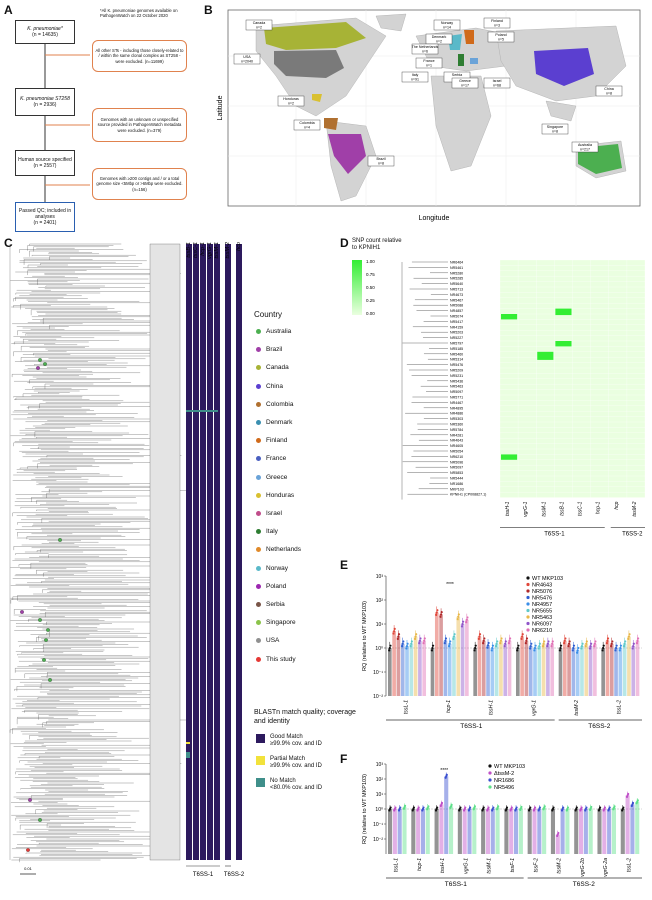 This screenshot has height=900, width=652. Describe the element at coordinates (456, 414) in the screenshot. I see `isolate-label: NR4886` at that location.